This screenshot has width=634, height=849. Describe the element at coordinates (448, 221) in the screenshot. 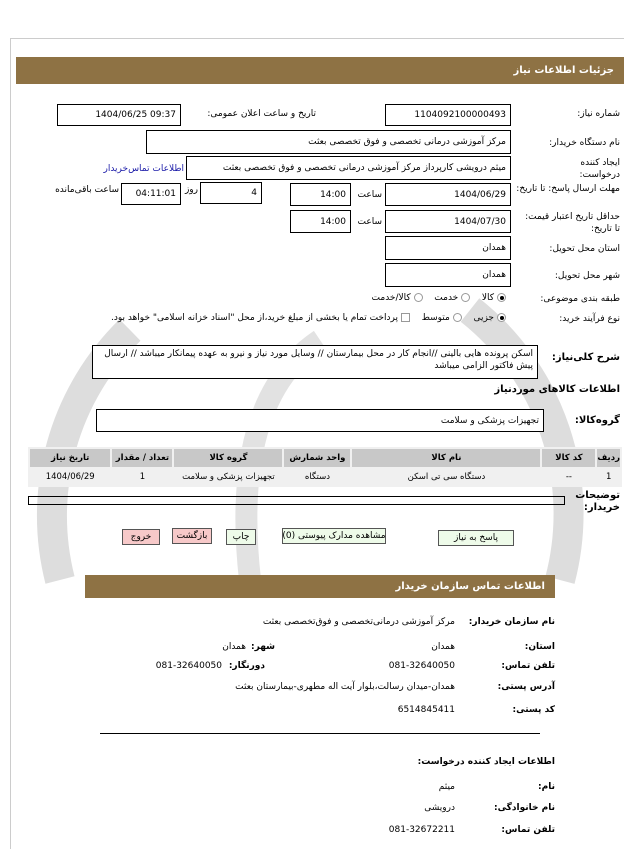

I see `validity-date-field: 1404/07/30` at that location.